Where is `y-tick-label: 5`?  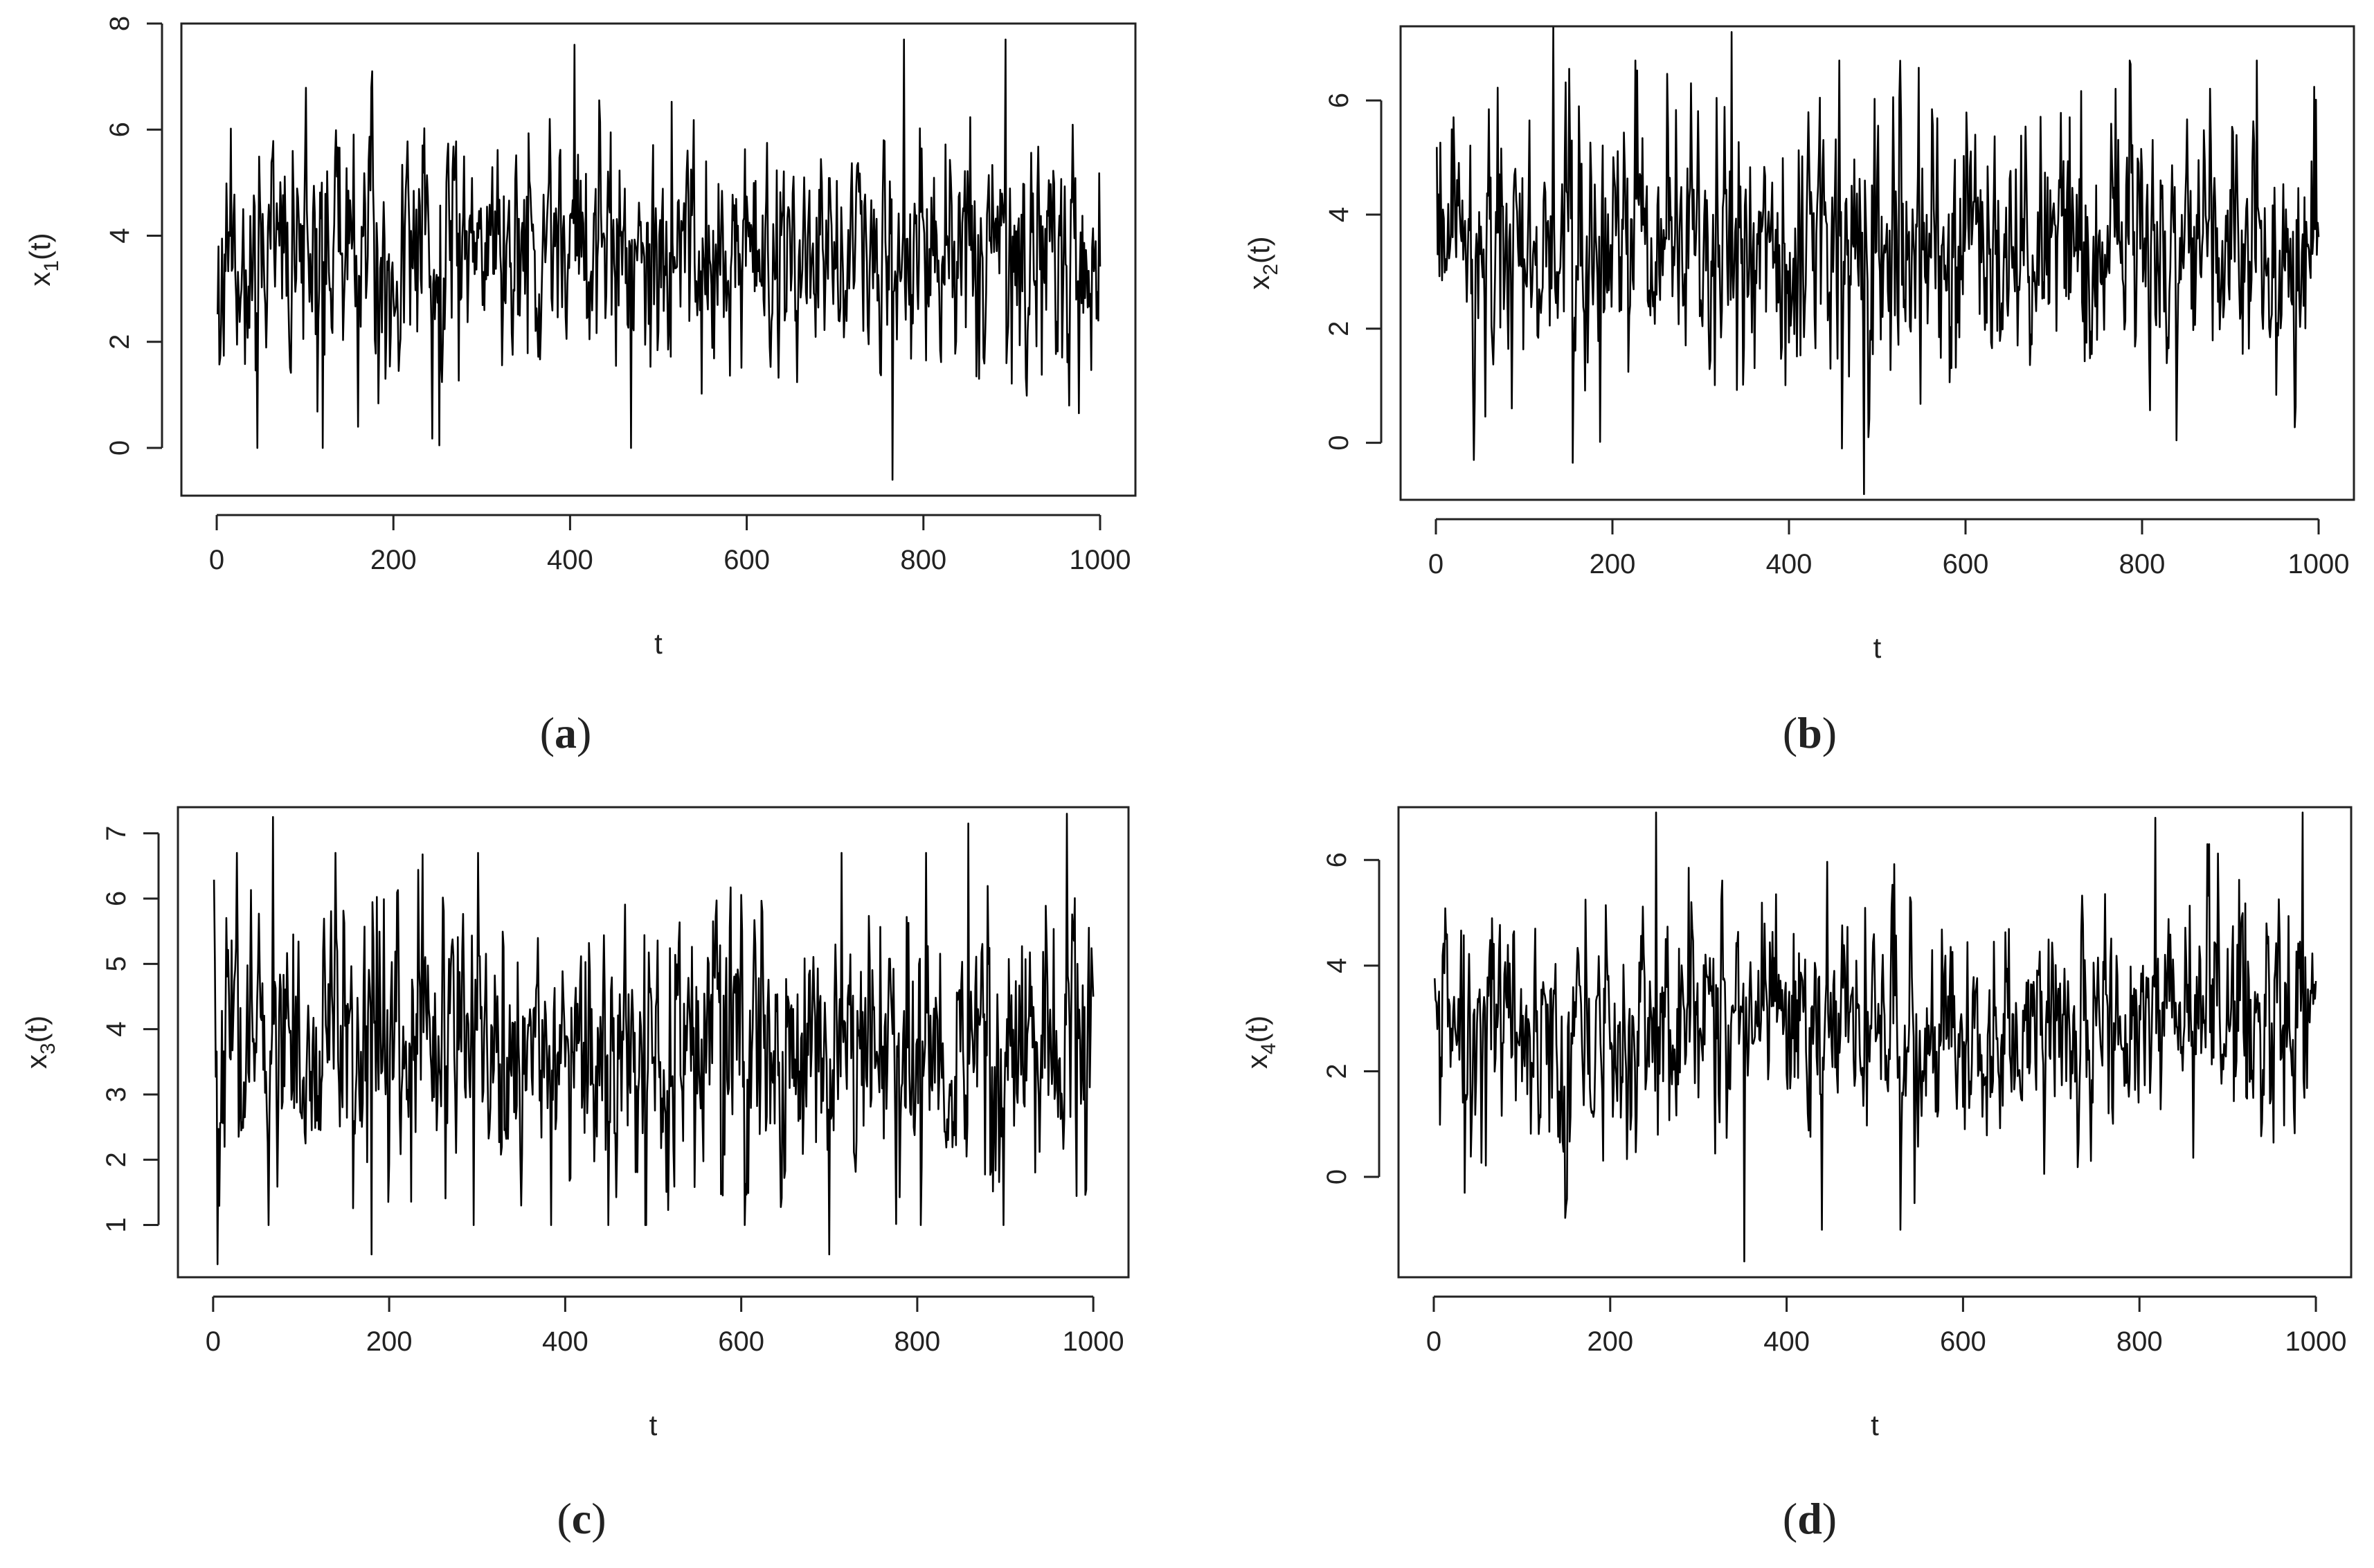 y-tick-label: 5 is located at coordinates (117, 963).